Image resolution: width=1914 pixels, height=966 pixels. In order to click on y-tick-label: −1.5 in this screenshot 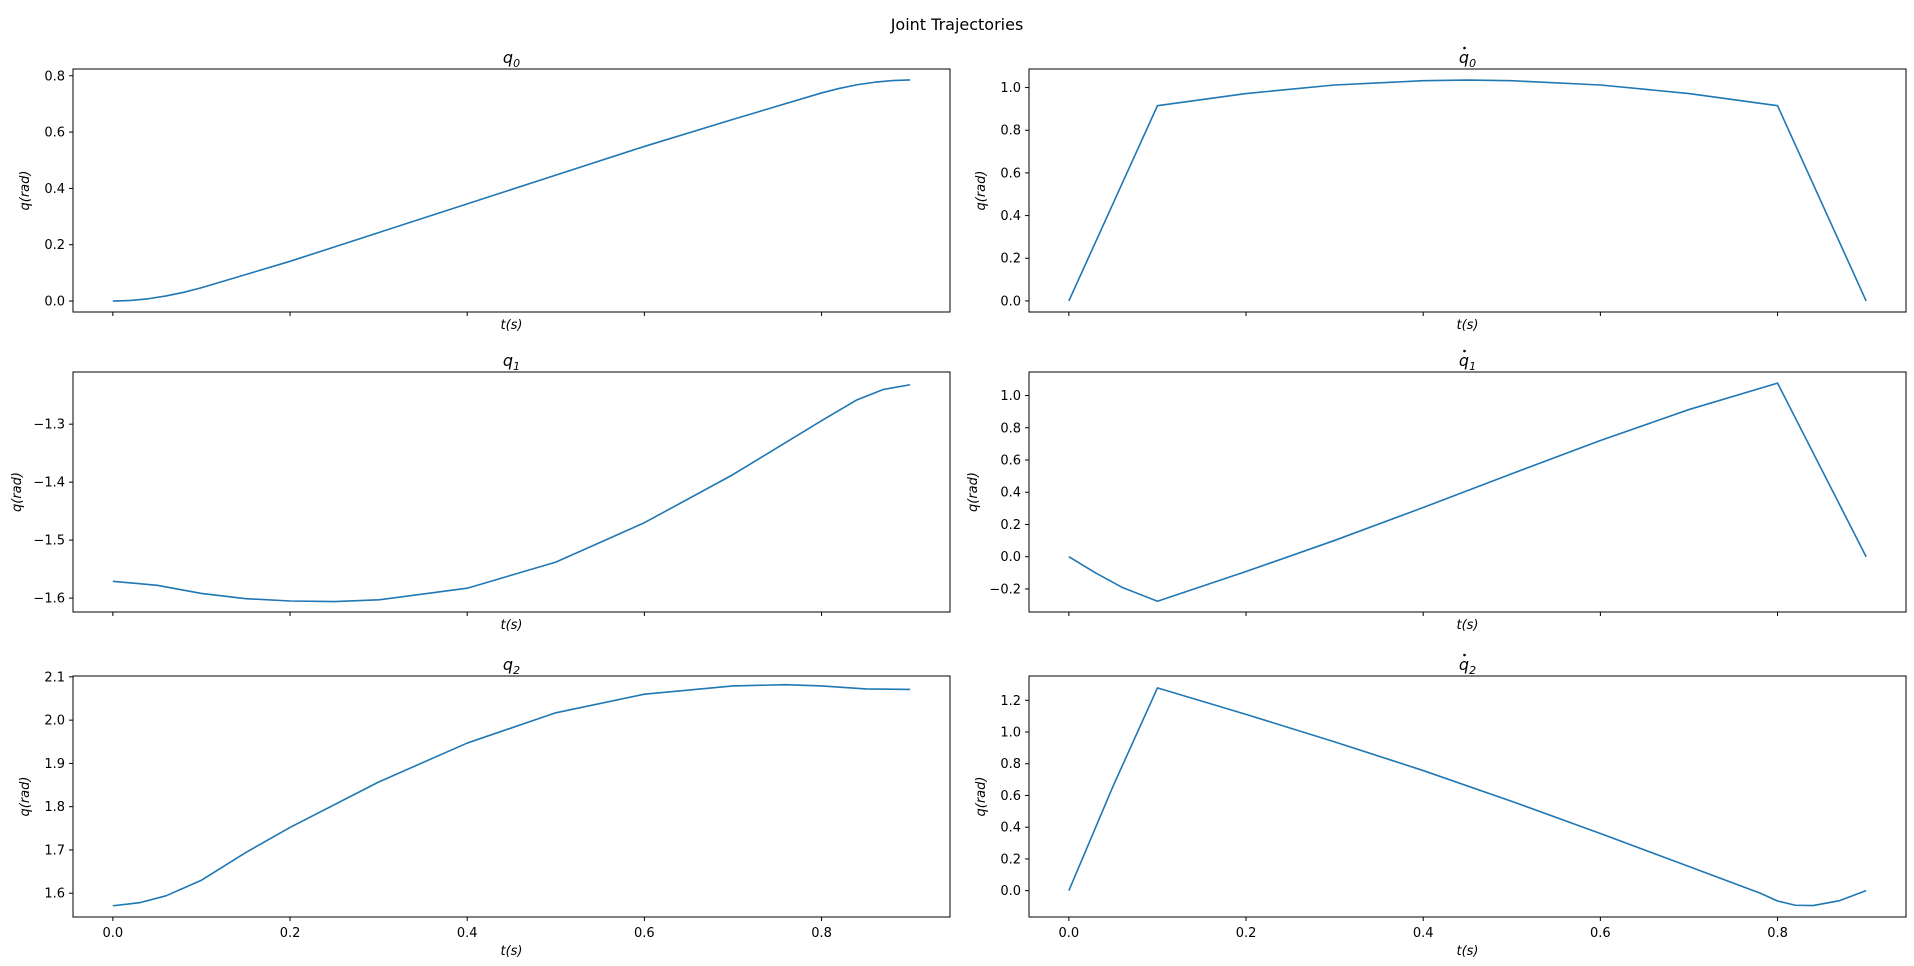, I will do `click(49, 541)`.